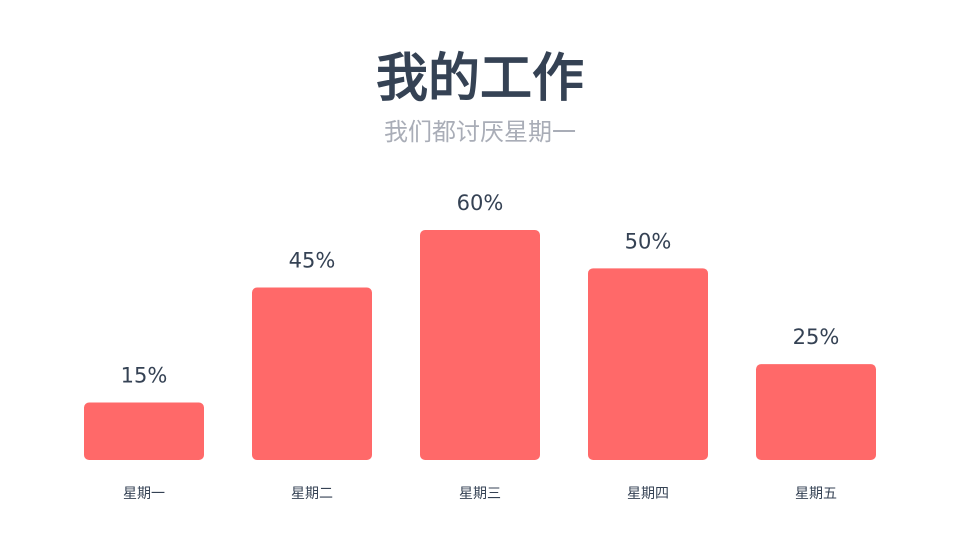 The width and height of the screenshot is (960, 540). What do you see at coordinates (480, 494) in the screenshot?
I see `category-label-3: 星期三` at bounding box center [480, 494].